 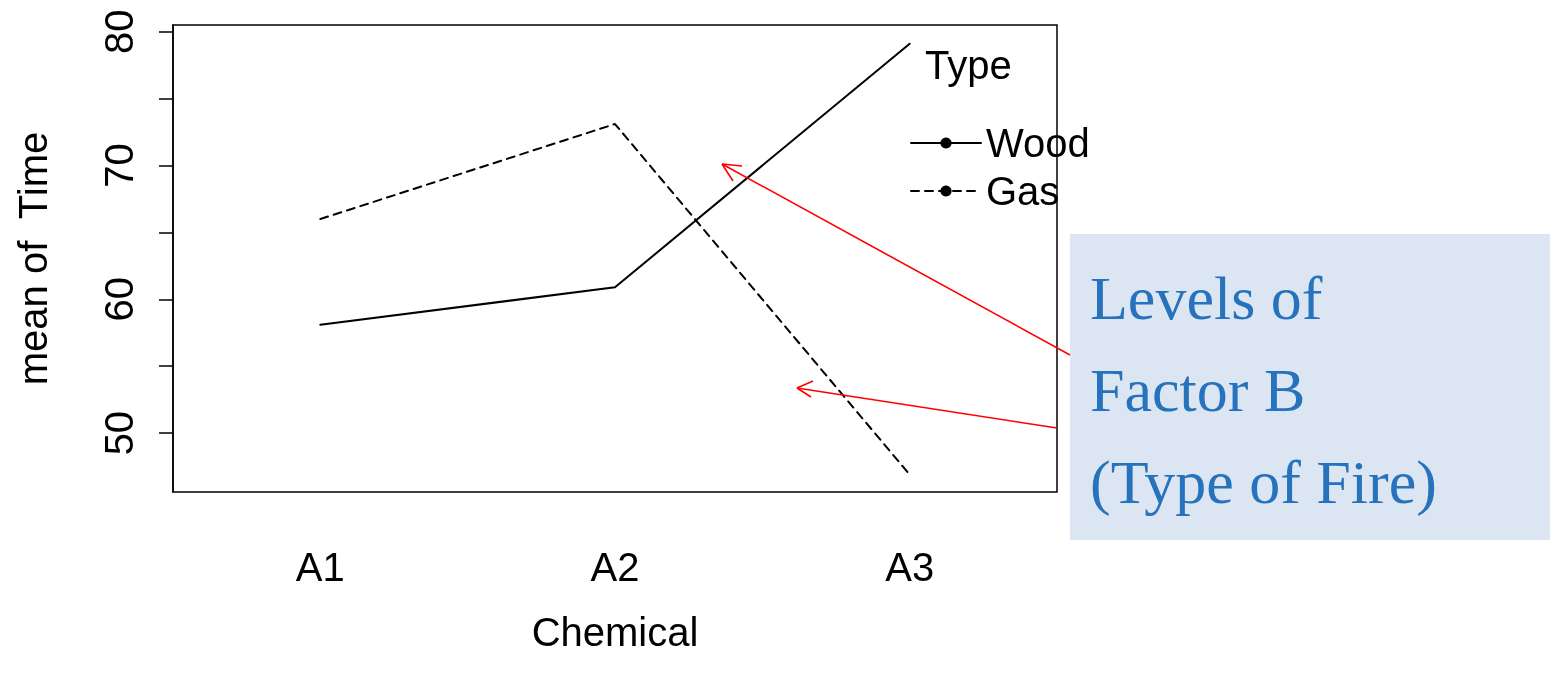 What do you see at coordinates (615, 567) in the screenshot?
I see `x-tick-label: A2` at bounding box center [615, 567].